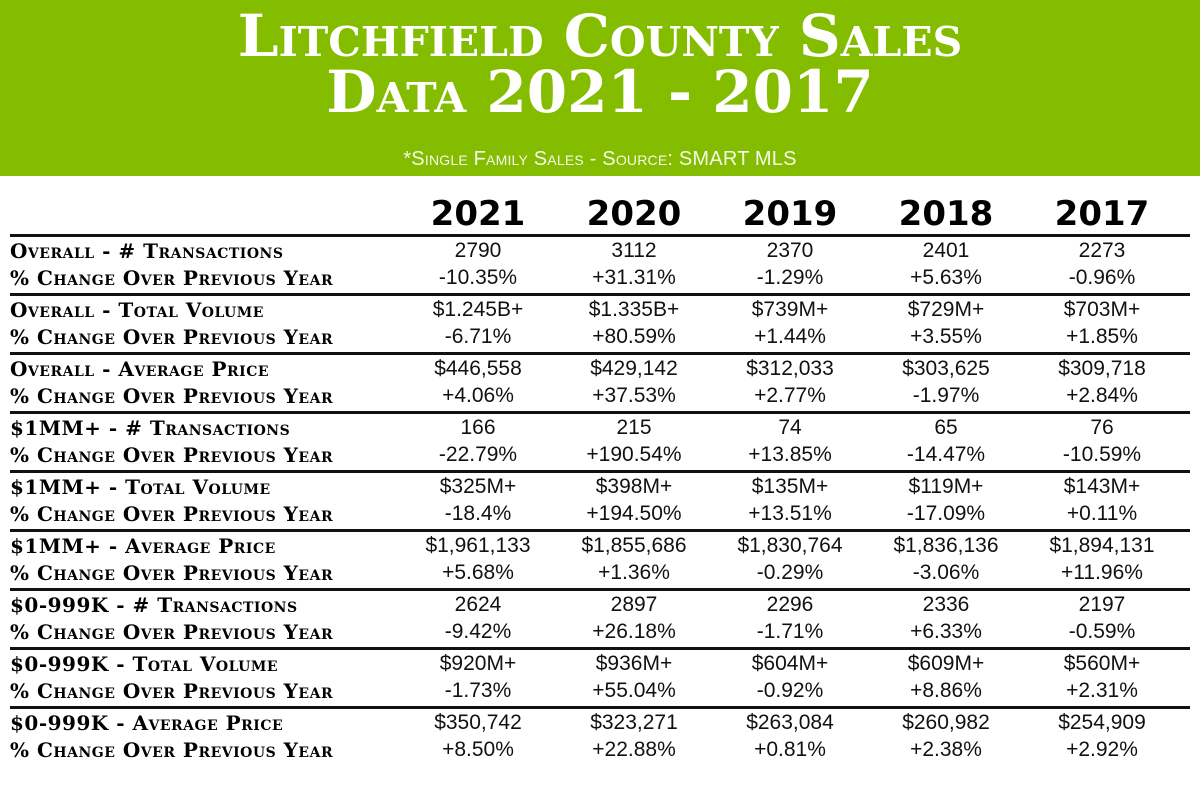 The width and height of the screenshot is (1200, 812). I want to click on percent-change-cell: +2.84%, so click(1102, 395).